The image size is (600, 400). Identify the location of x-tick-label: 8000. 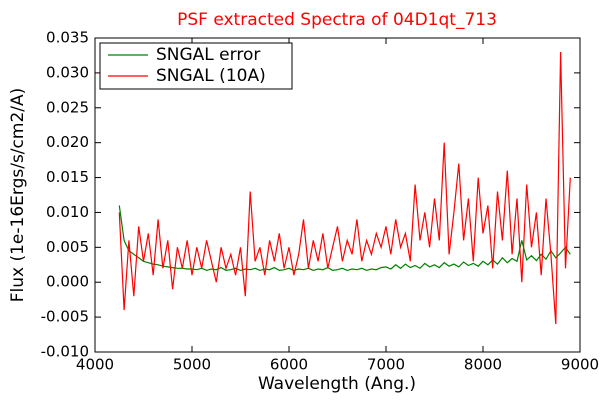
(483, 365).